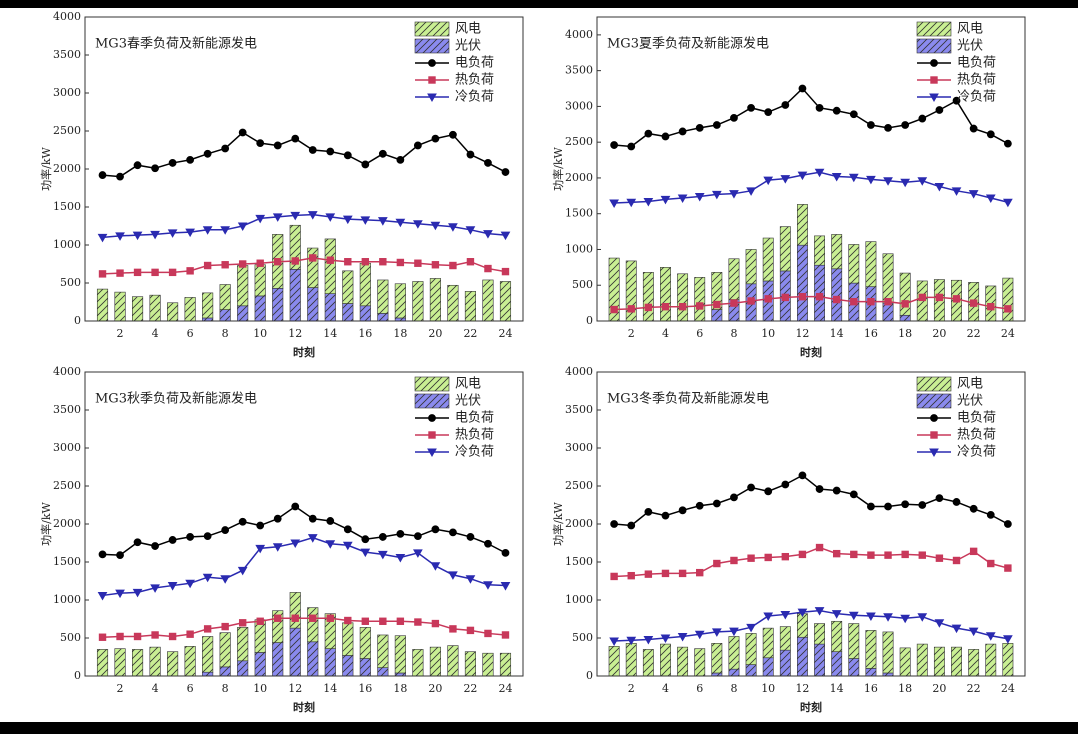 This screenshot has width=1078, height=738. What do you see at coordinates (579, 485) in the screenshot?
I see `y-tick-label: 2500` at bounding box center [579, 485].